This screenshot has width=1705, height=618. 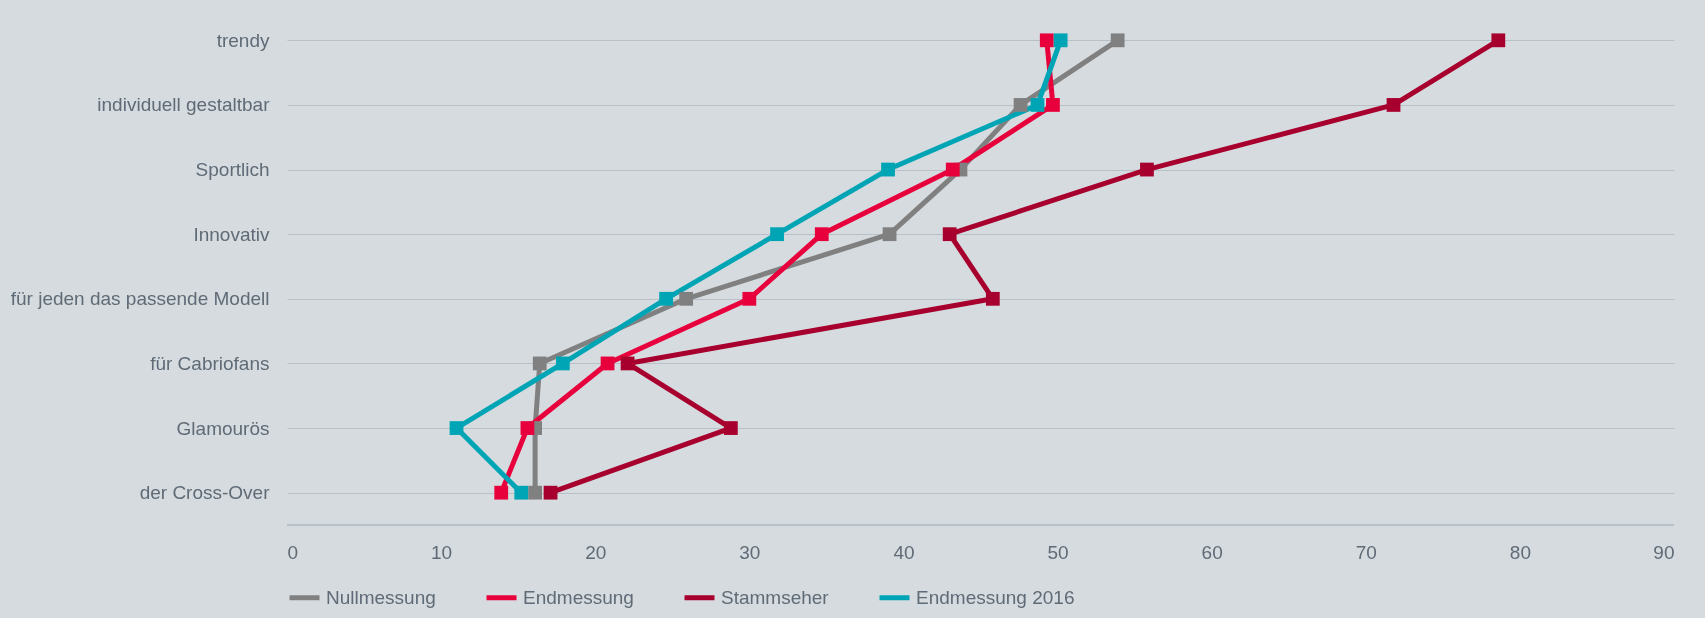 I want to click on y-tick-label: Sportlich, so click(x=232, y=170).